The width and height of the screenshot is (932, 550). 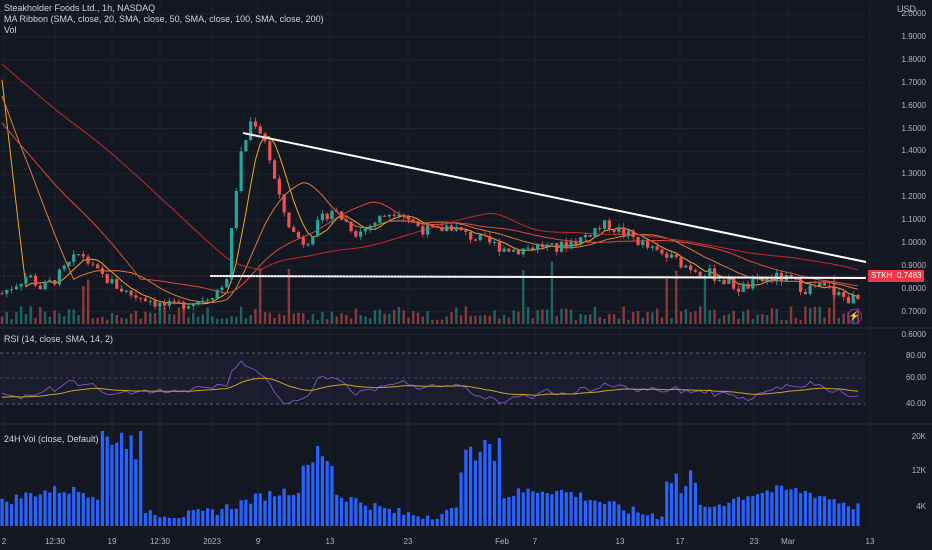 I want to click on vol-legend: Vol, so click(x=10, y=30).